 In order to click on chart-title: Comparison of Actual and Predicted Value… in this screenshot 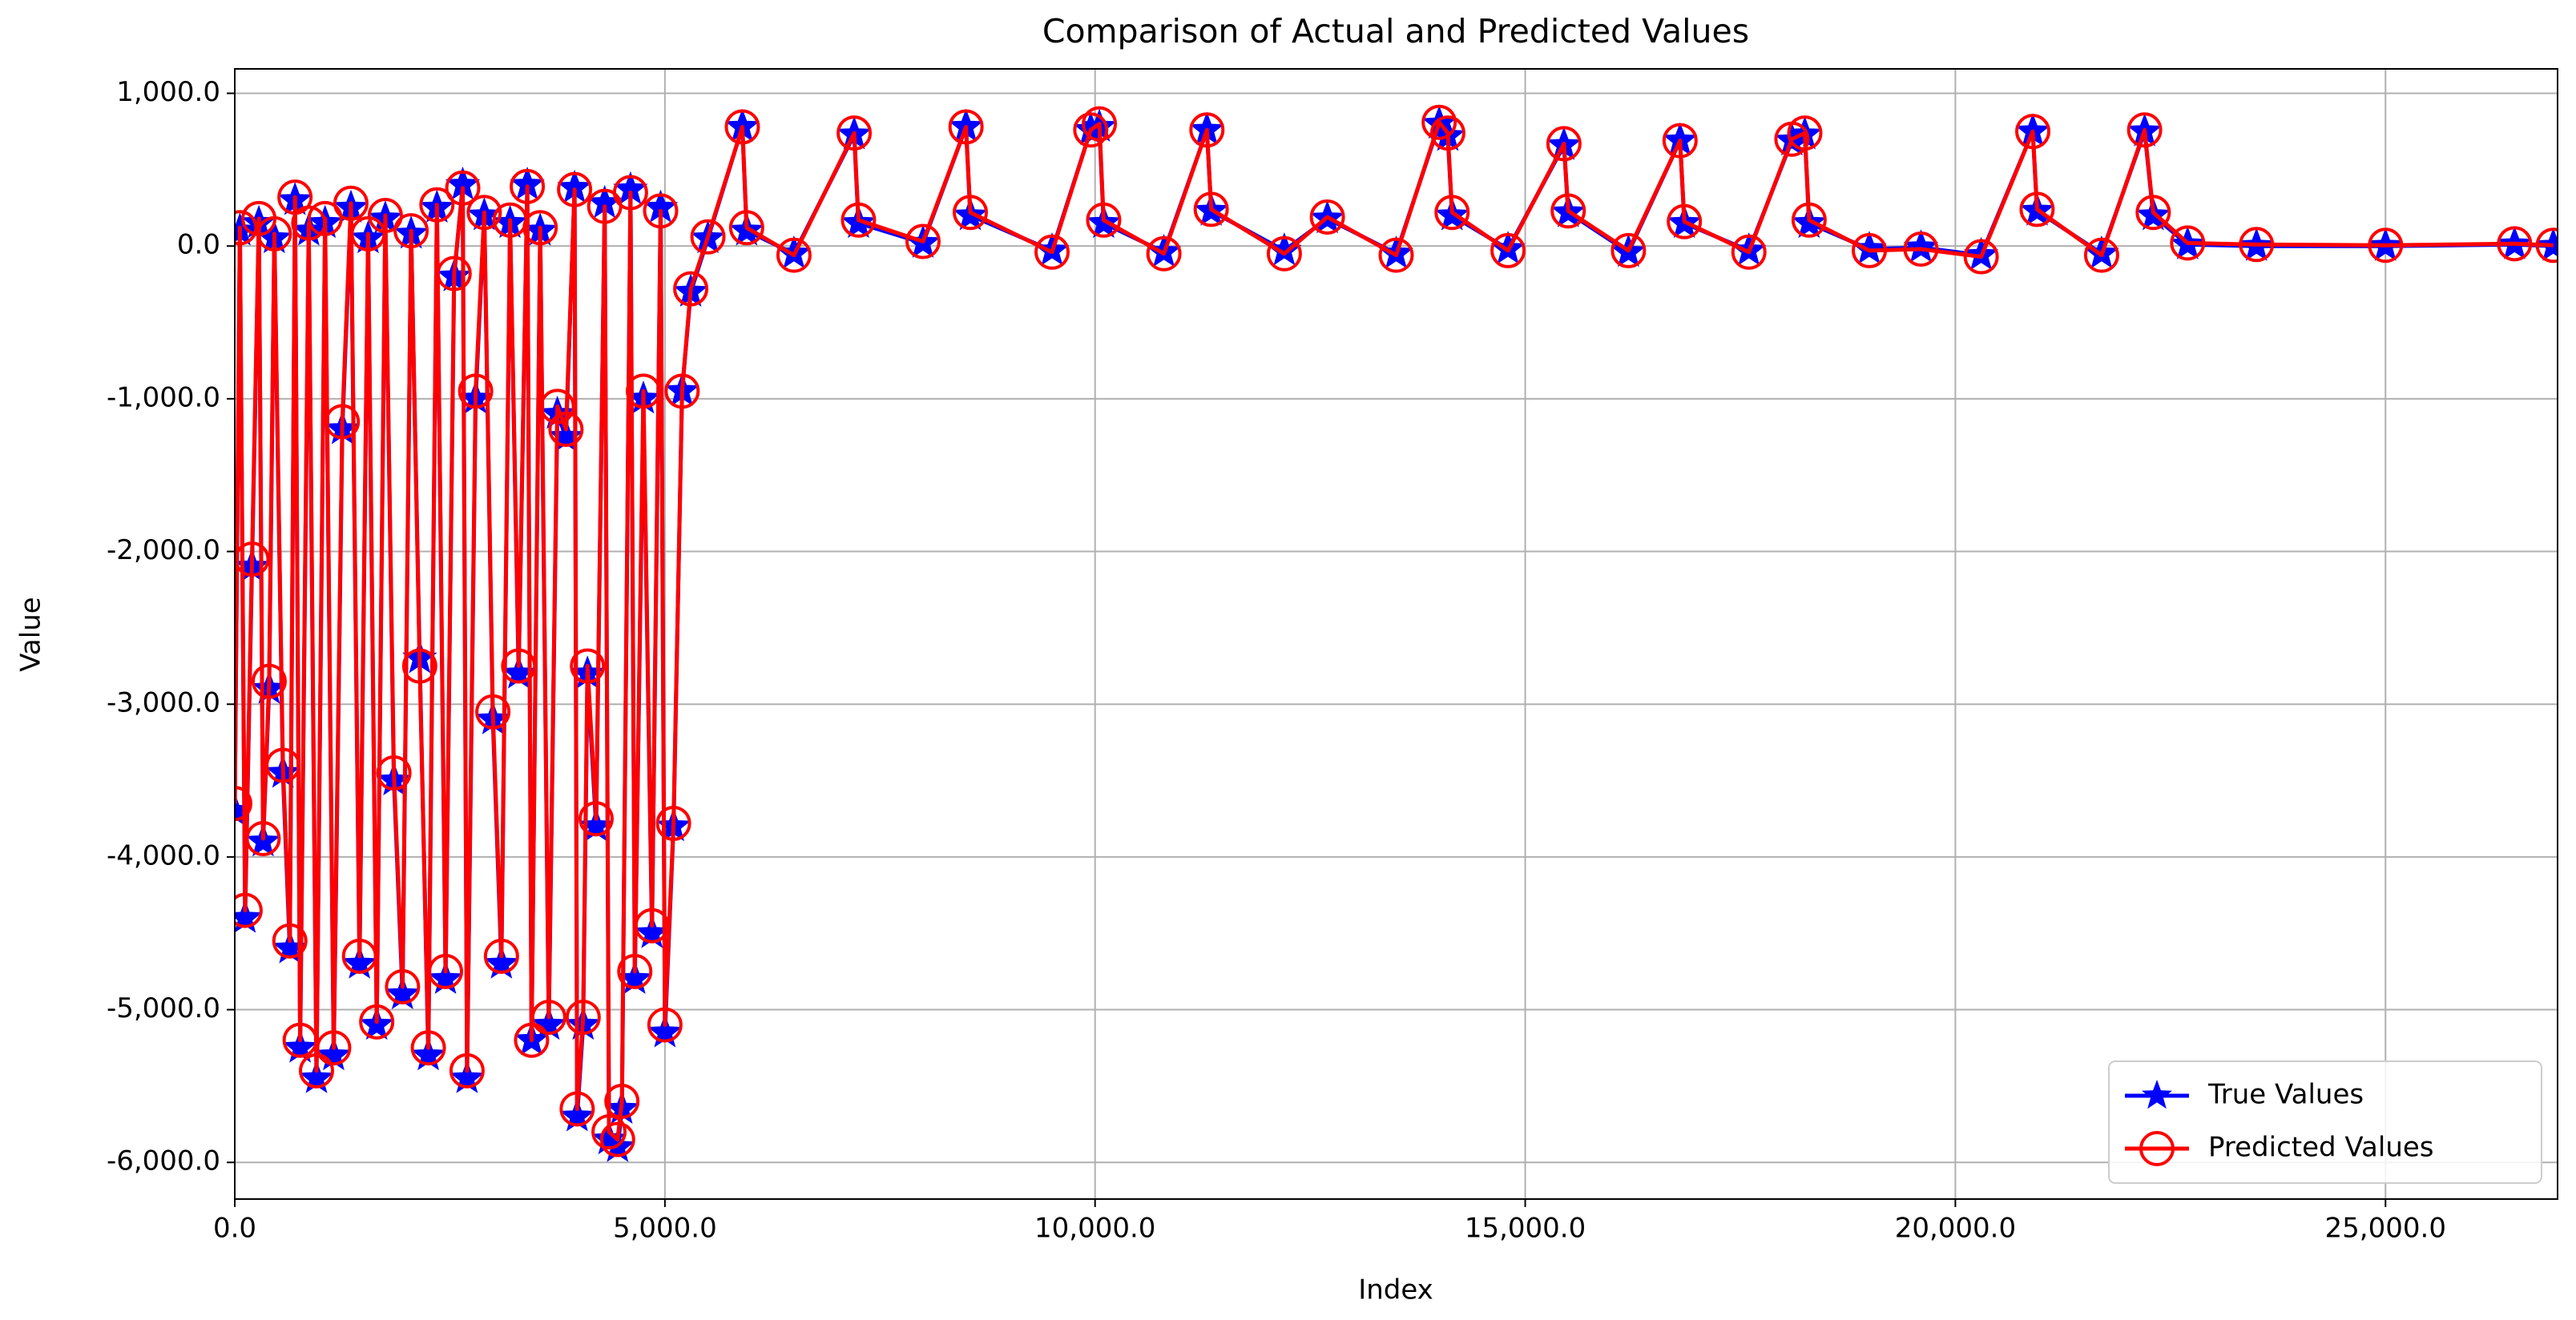, I will do `click(1395, 31)`.